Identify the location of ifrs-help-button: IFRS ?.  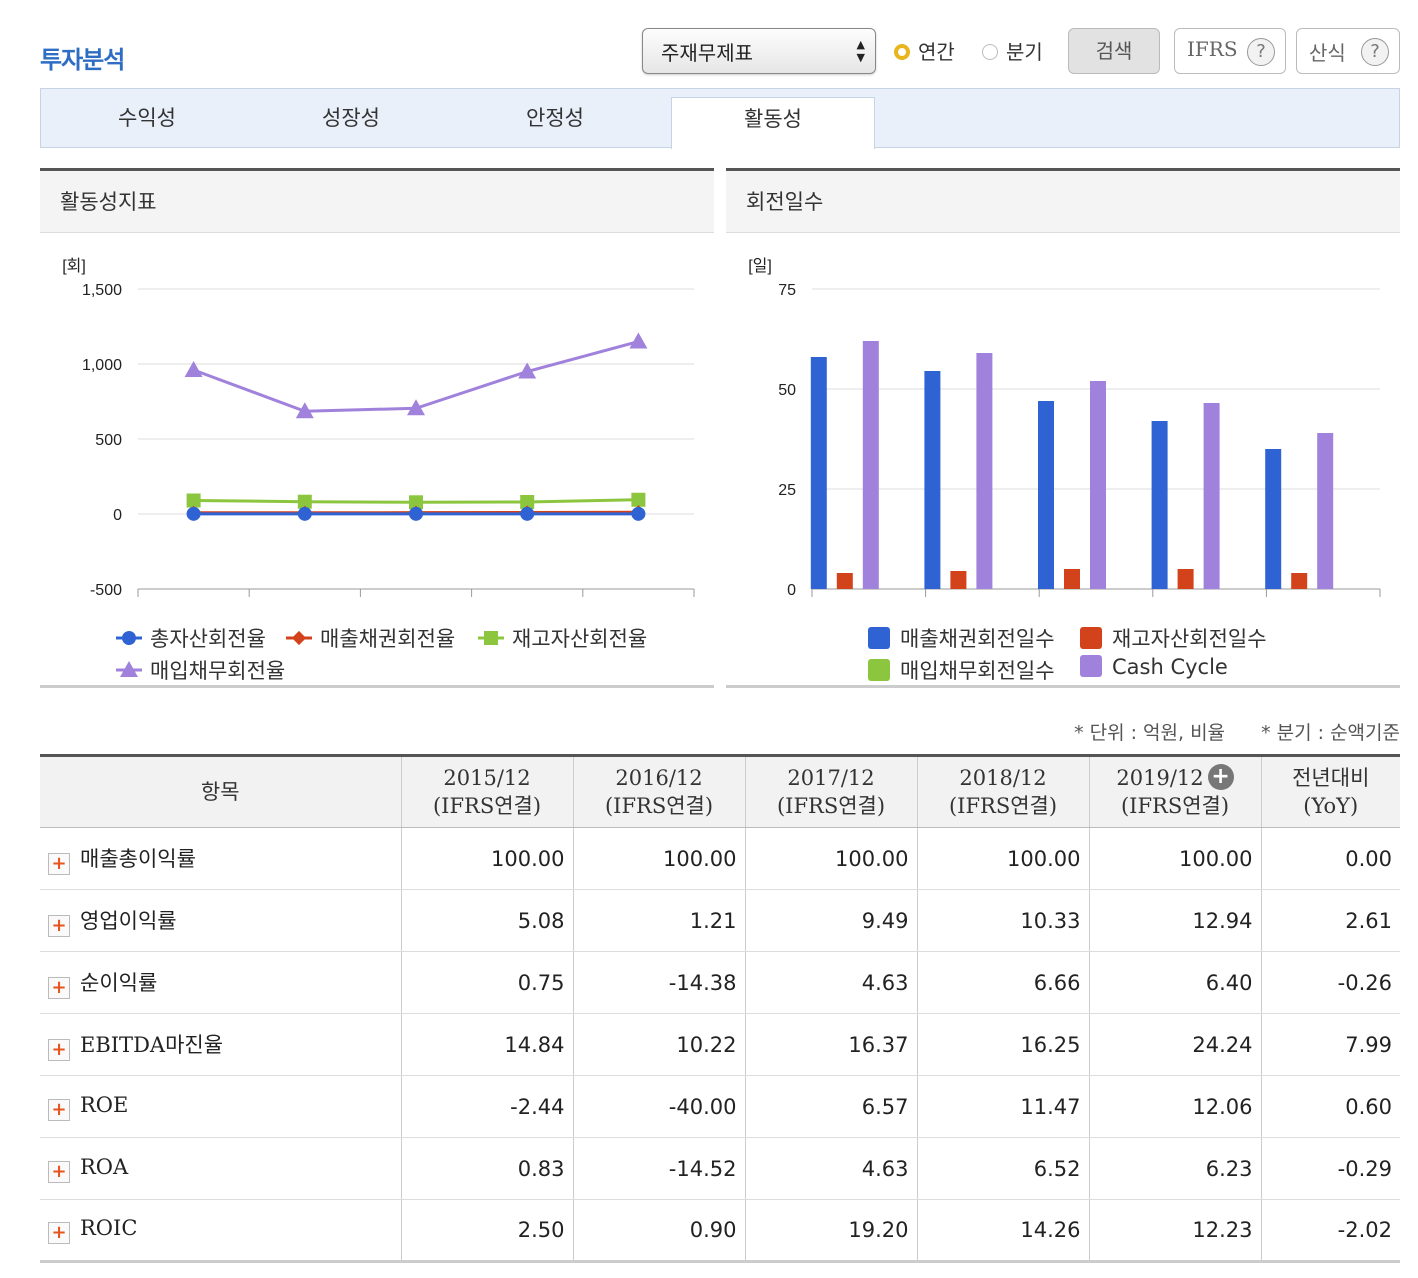
(1230, 51).